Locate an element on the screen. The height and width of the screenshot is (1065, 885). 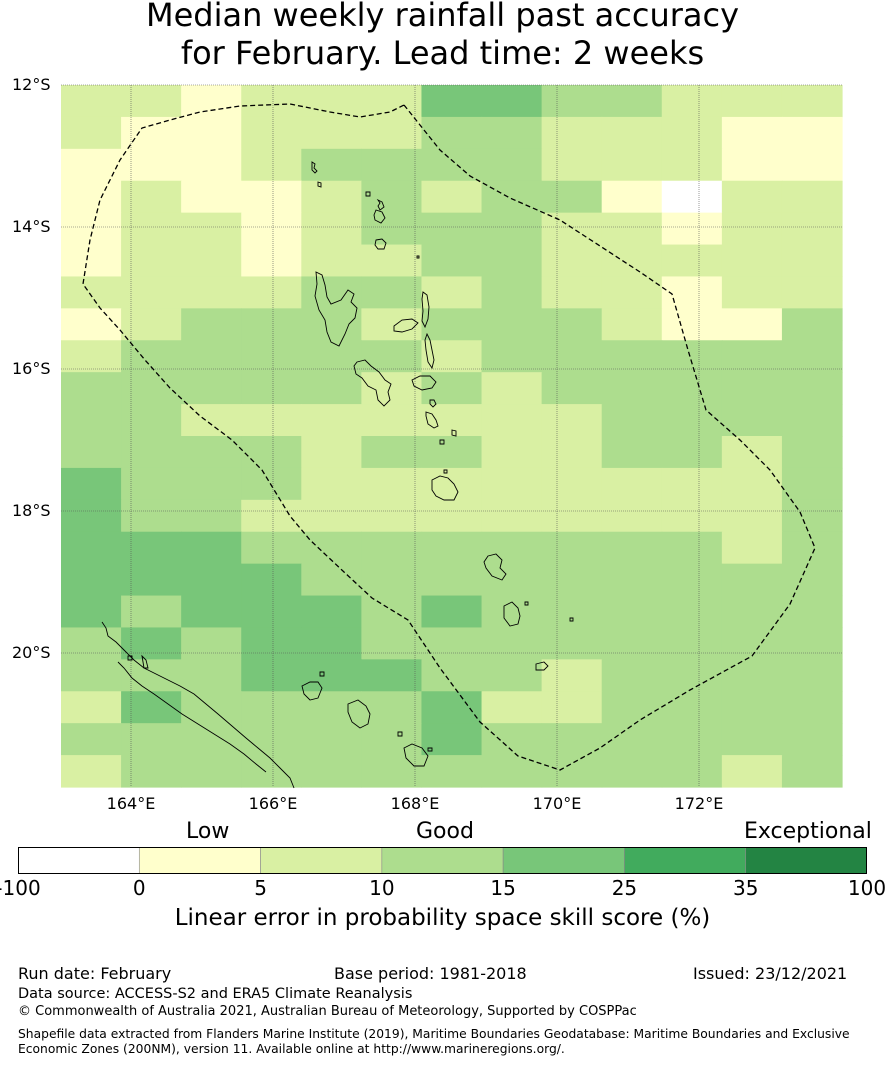
island-new-caledonia is located at coordinates (198, 705).